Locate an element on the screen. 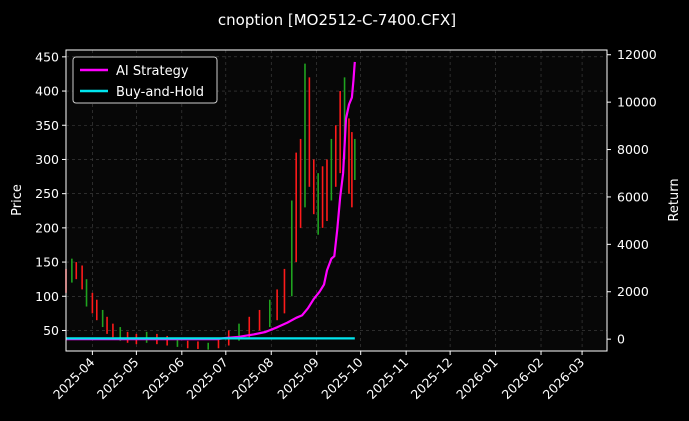  legend-box is located at coordinates (145, 80).